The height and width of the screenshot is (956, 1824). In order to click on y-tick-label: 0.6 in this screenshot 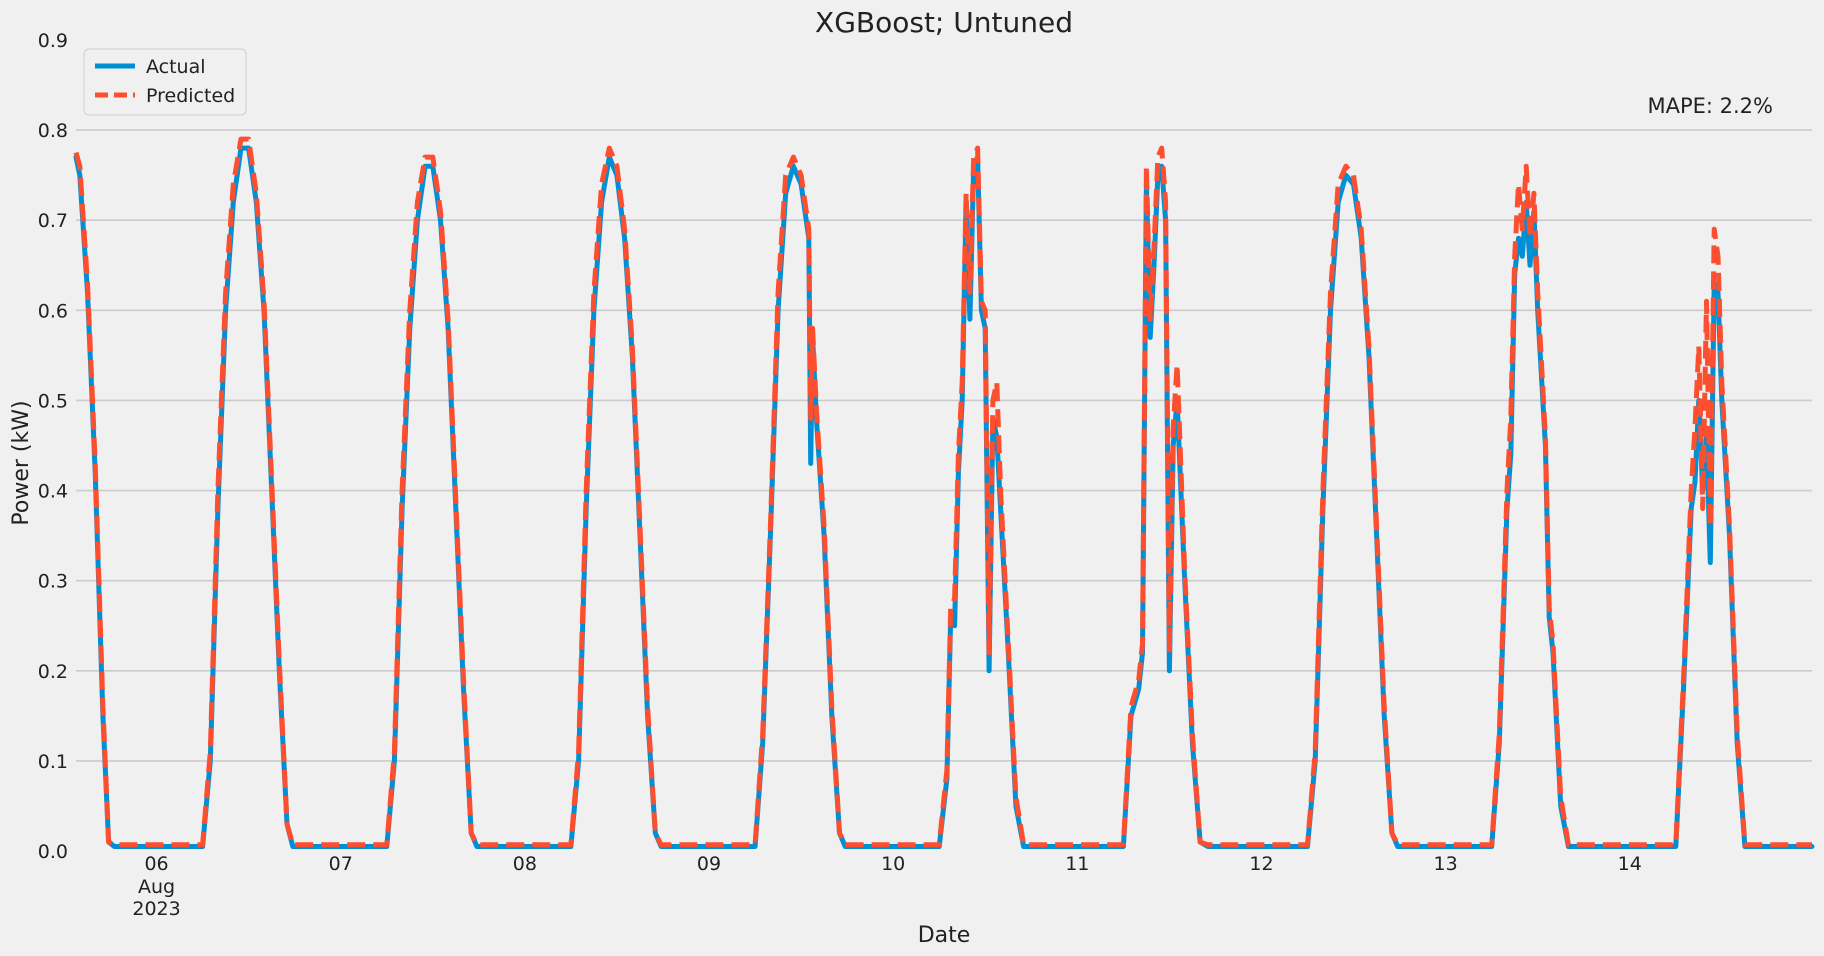, I will do `click(53, 311)`.